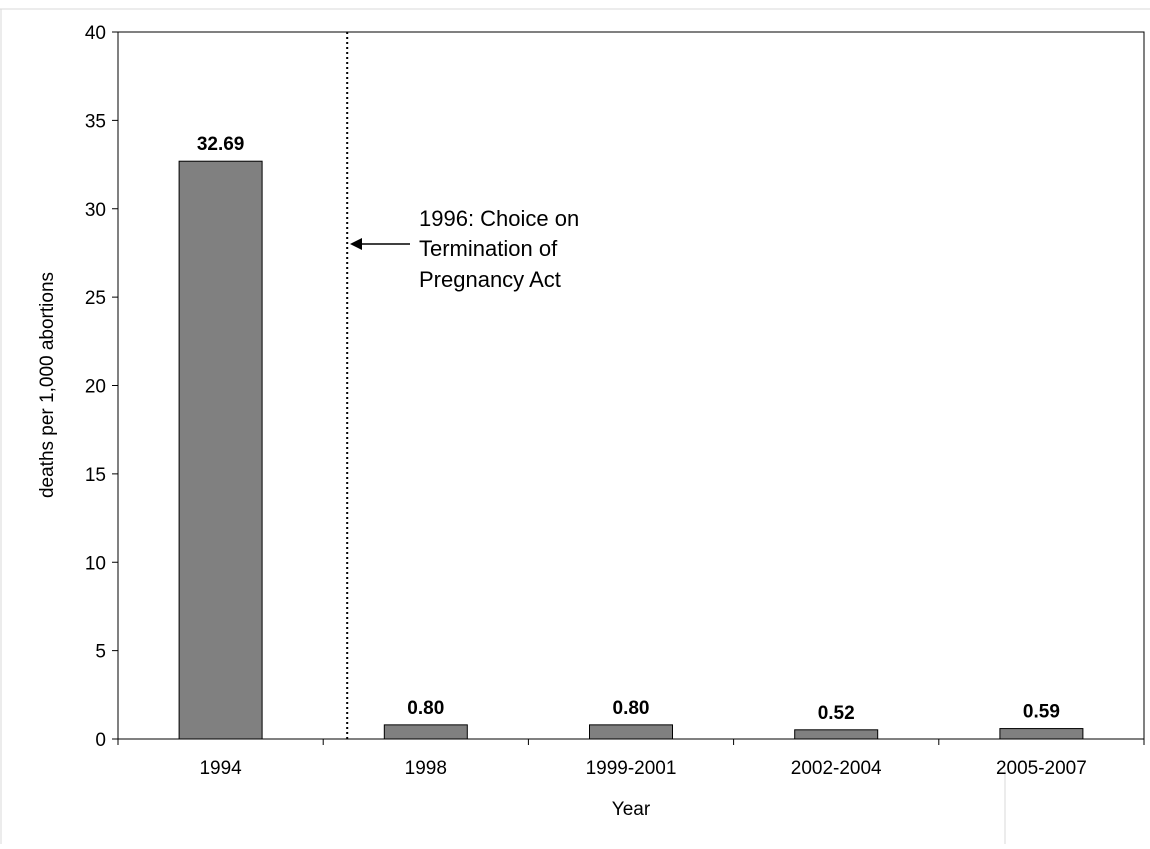  I want to click on y-tick-label: 35, so click(95, 121).